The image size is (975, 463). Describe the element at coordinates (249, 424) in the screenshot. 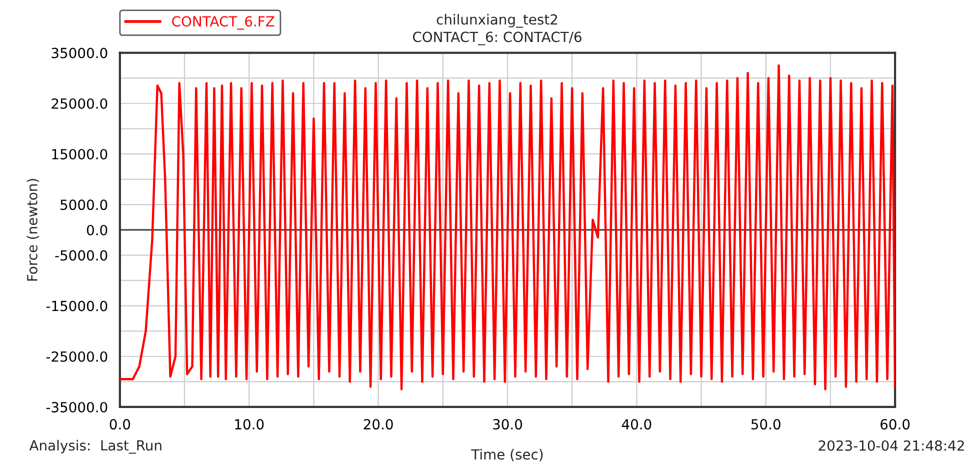

I see `x-tick-label: 10.0` at that location.